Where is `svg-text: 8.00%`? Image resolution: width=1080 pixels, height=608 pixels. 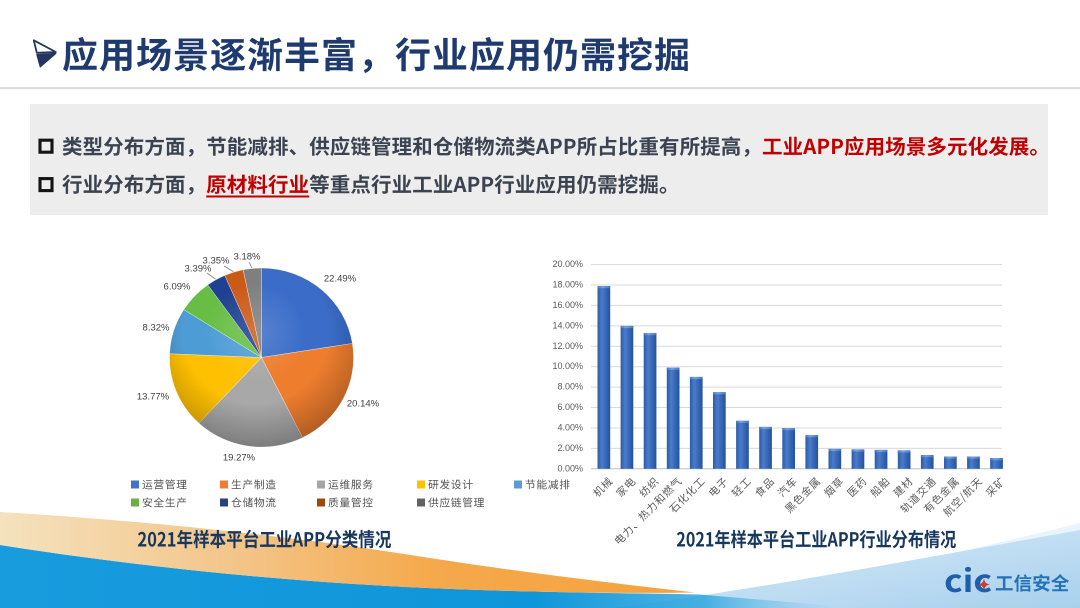 svg-text: 8.00% is located at coordinates (570, 387).